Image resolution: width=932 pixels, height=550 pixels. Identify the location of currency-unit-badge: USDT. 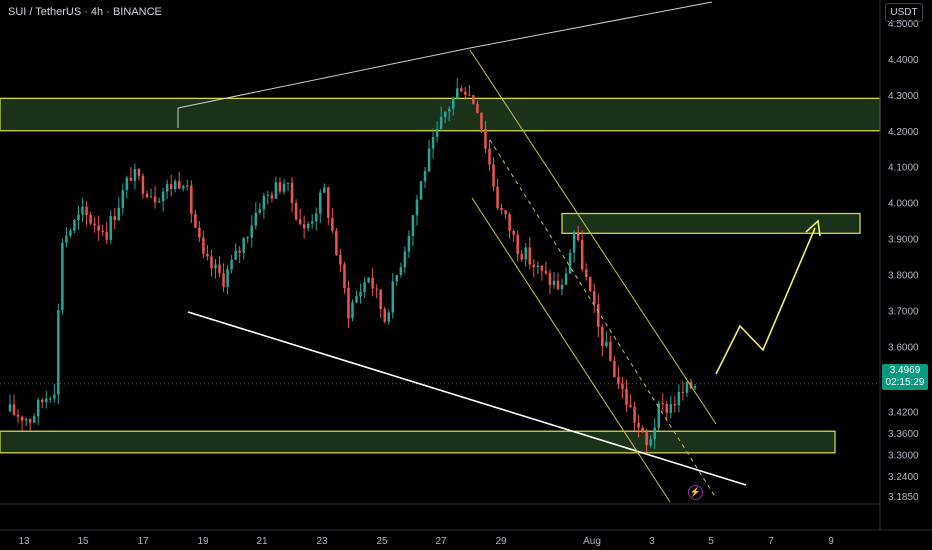
(904, 12).